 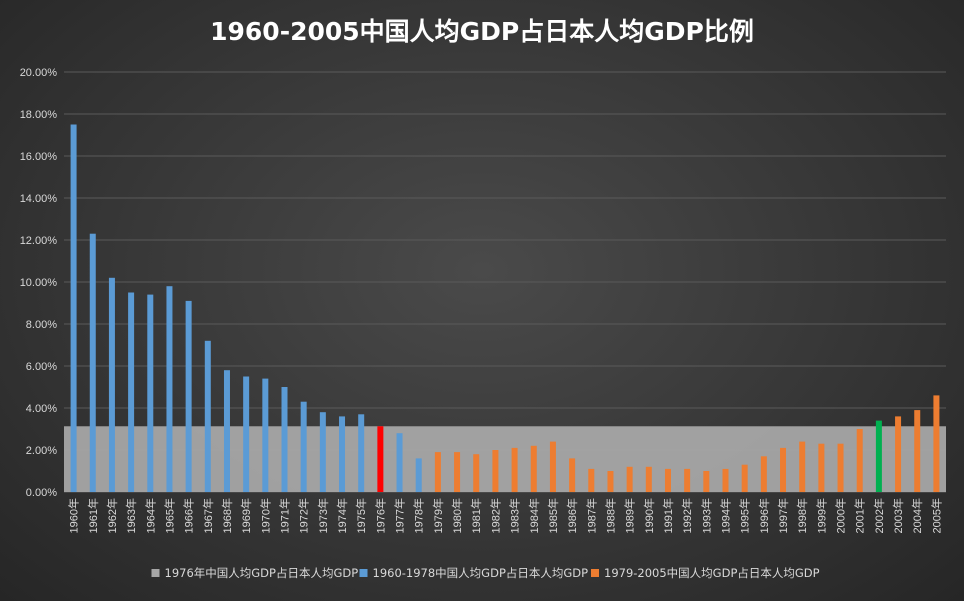 I want to click on x-tick-label: 1964年, so click(x=150, y=515).